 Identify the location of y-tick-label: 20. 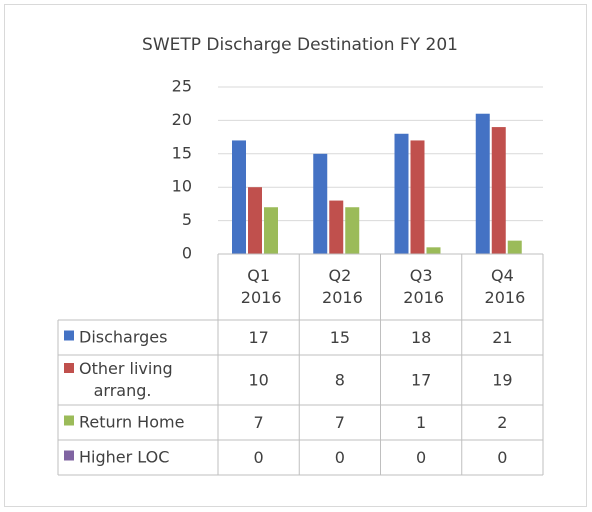
(182, 119).